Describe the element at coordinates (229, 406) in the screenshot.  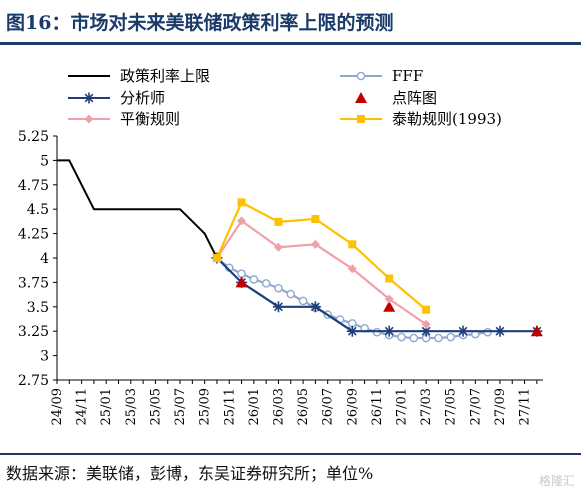
I see `x-tick-label: 25/11` at that location.